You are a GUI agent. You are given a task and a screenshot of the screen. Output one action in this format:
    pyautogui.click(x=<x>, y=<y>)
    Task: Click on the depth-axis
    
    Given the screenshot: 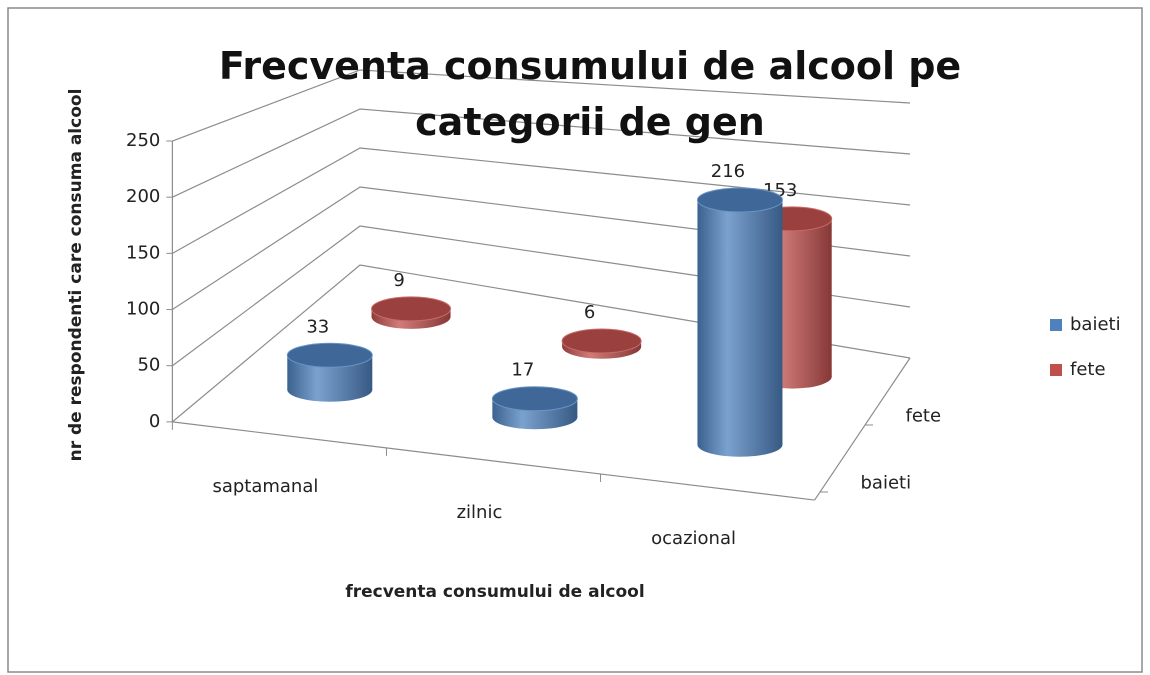 What is the action you would take?
    pyautogui.click(x=862, y=429)
    